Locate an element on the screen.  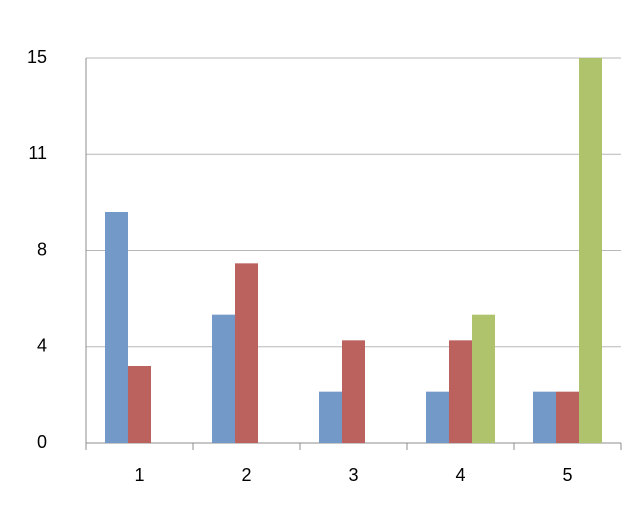
y-tick-label: 15 is located at coordinates (37, 57).